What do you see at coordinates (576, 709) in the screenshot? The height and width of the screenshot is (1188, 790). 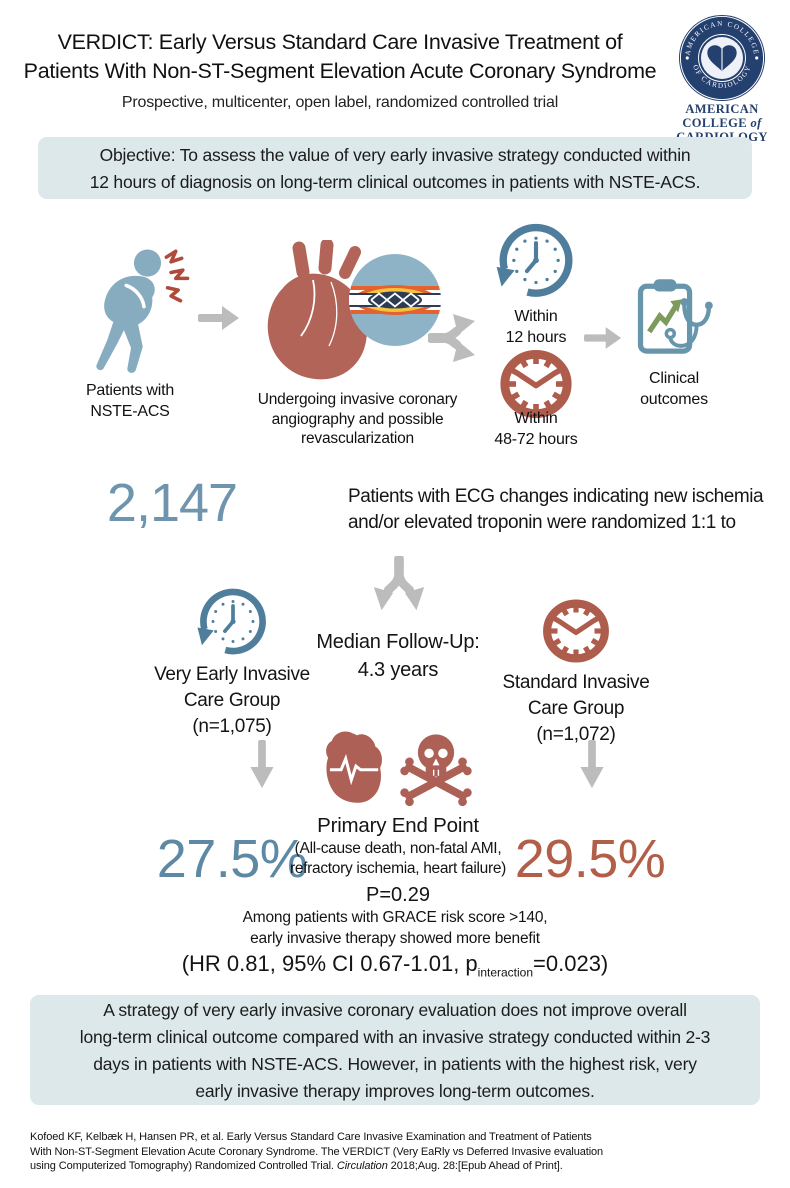 I see `standard-group-label: Standard Invasive Care Group (n=1,072)` at bounding box center [576, 709].